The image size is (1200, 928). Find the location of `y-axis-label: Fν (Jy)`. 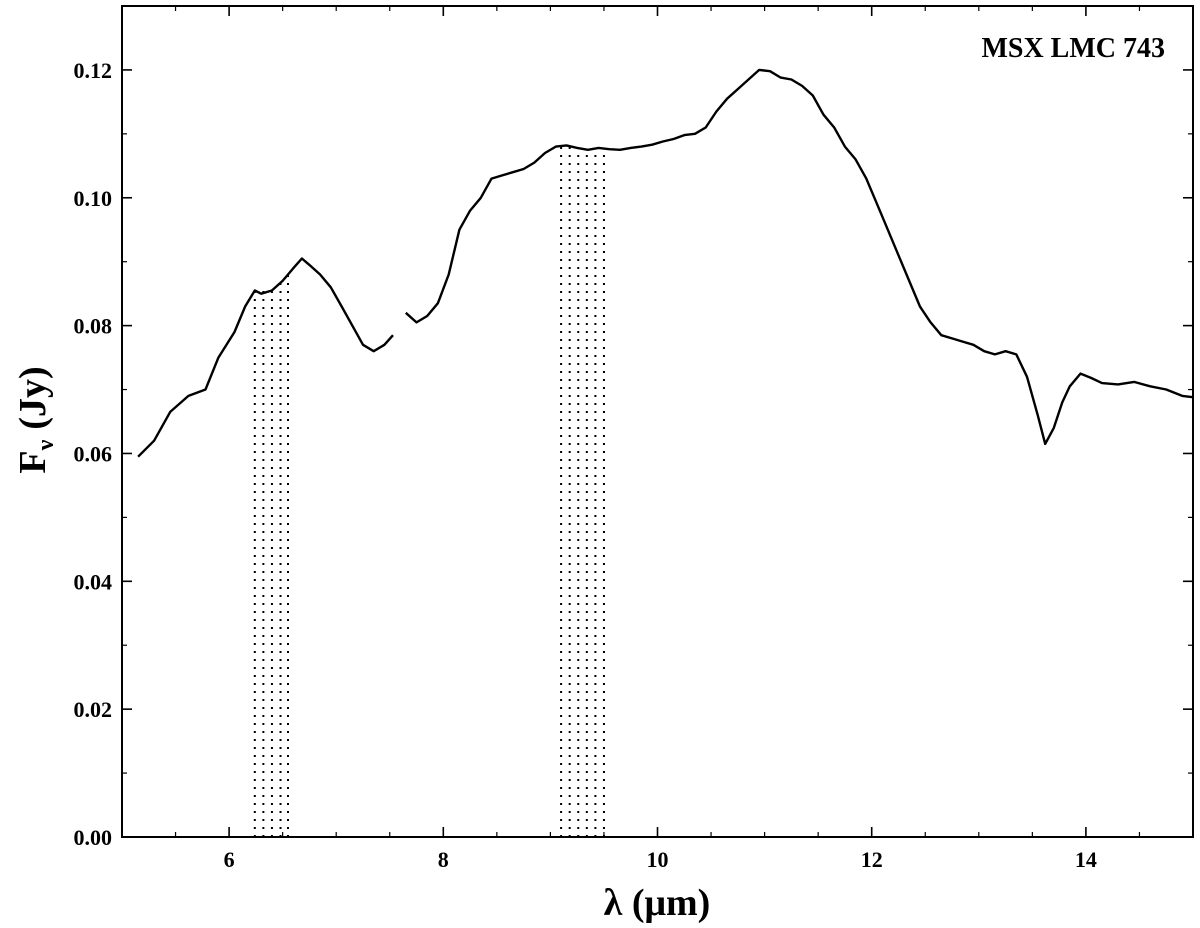

y-axis-label: Fν (Jy) is located at coordinates (35, 419).